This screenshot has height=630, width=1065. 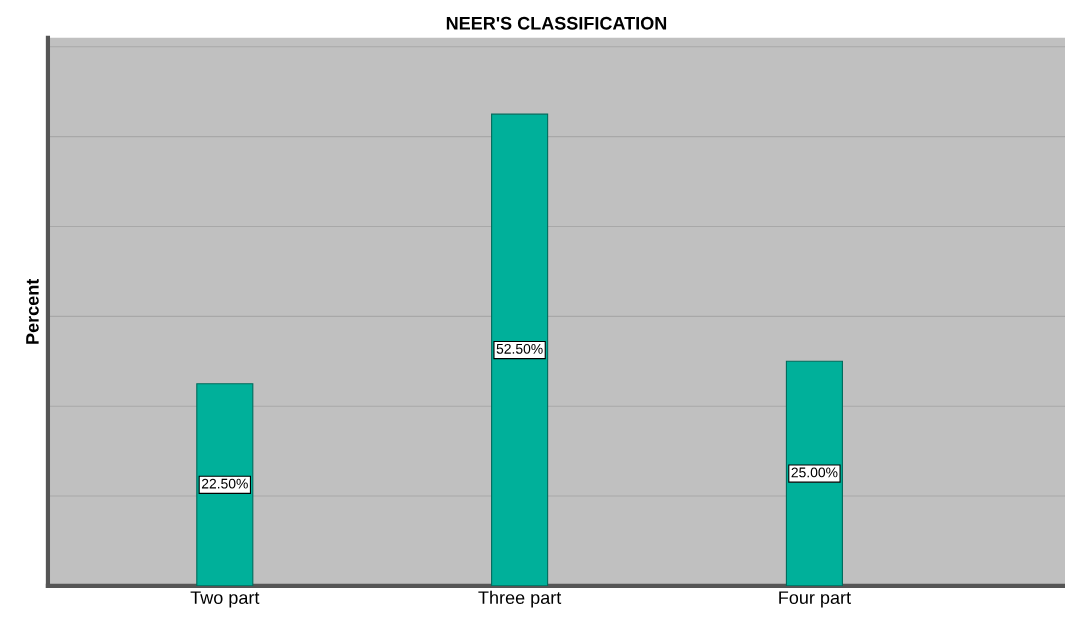 What do you see at coordinates (556, 23) in the screenshot?
I see `chart-title: NEER'S CLASSIFICATION` at bounding box center [556, 23].